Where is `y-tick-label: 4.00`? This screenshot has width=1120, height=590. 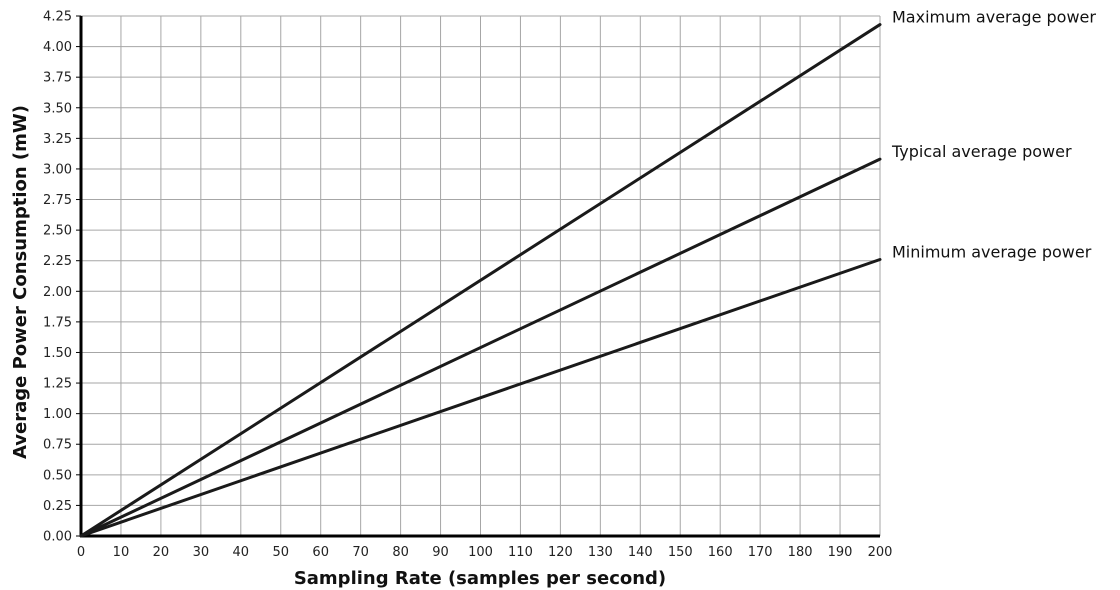
y-tick-label: 4.00 is located at coordinates (57, 47).